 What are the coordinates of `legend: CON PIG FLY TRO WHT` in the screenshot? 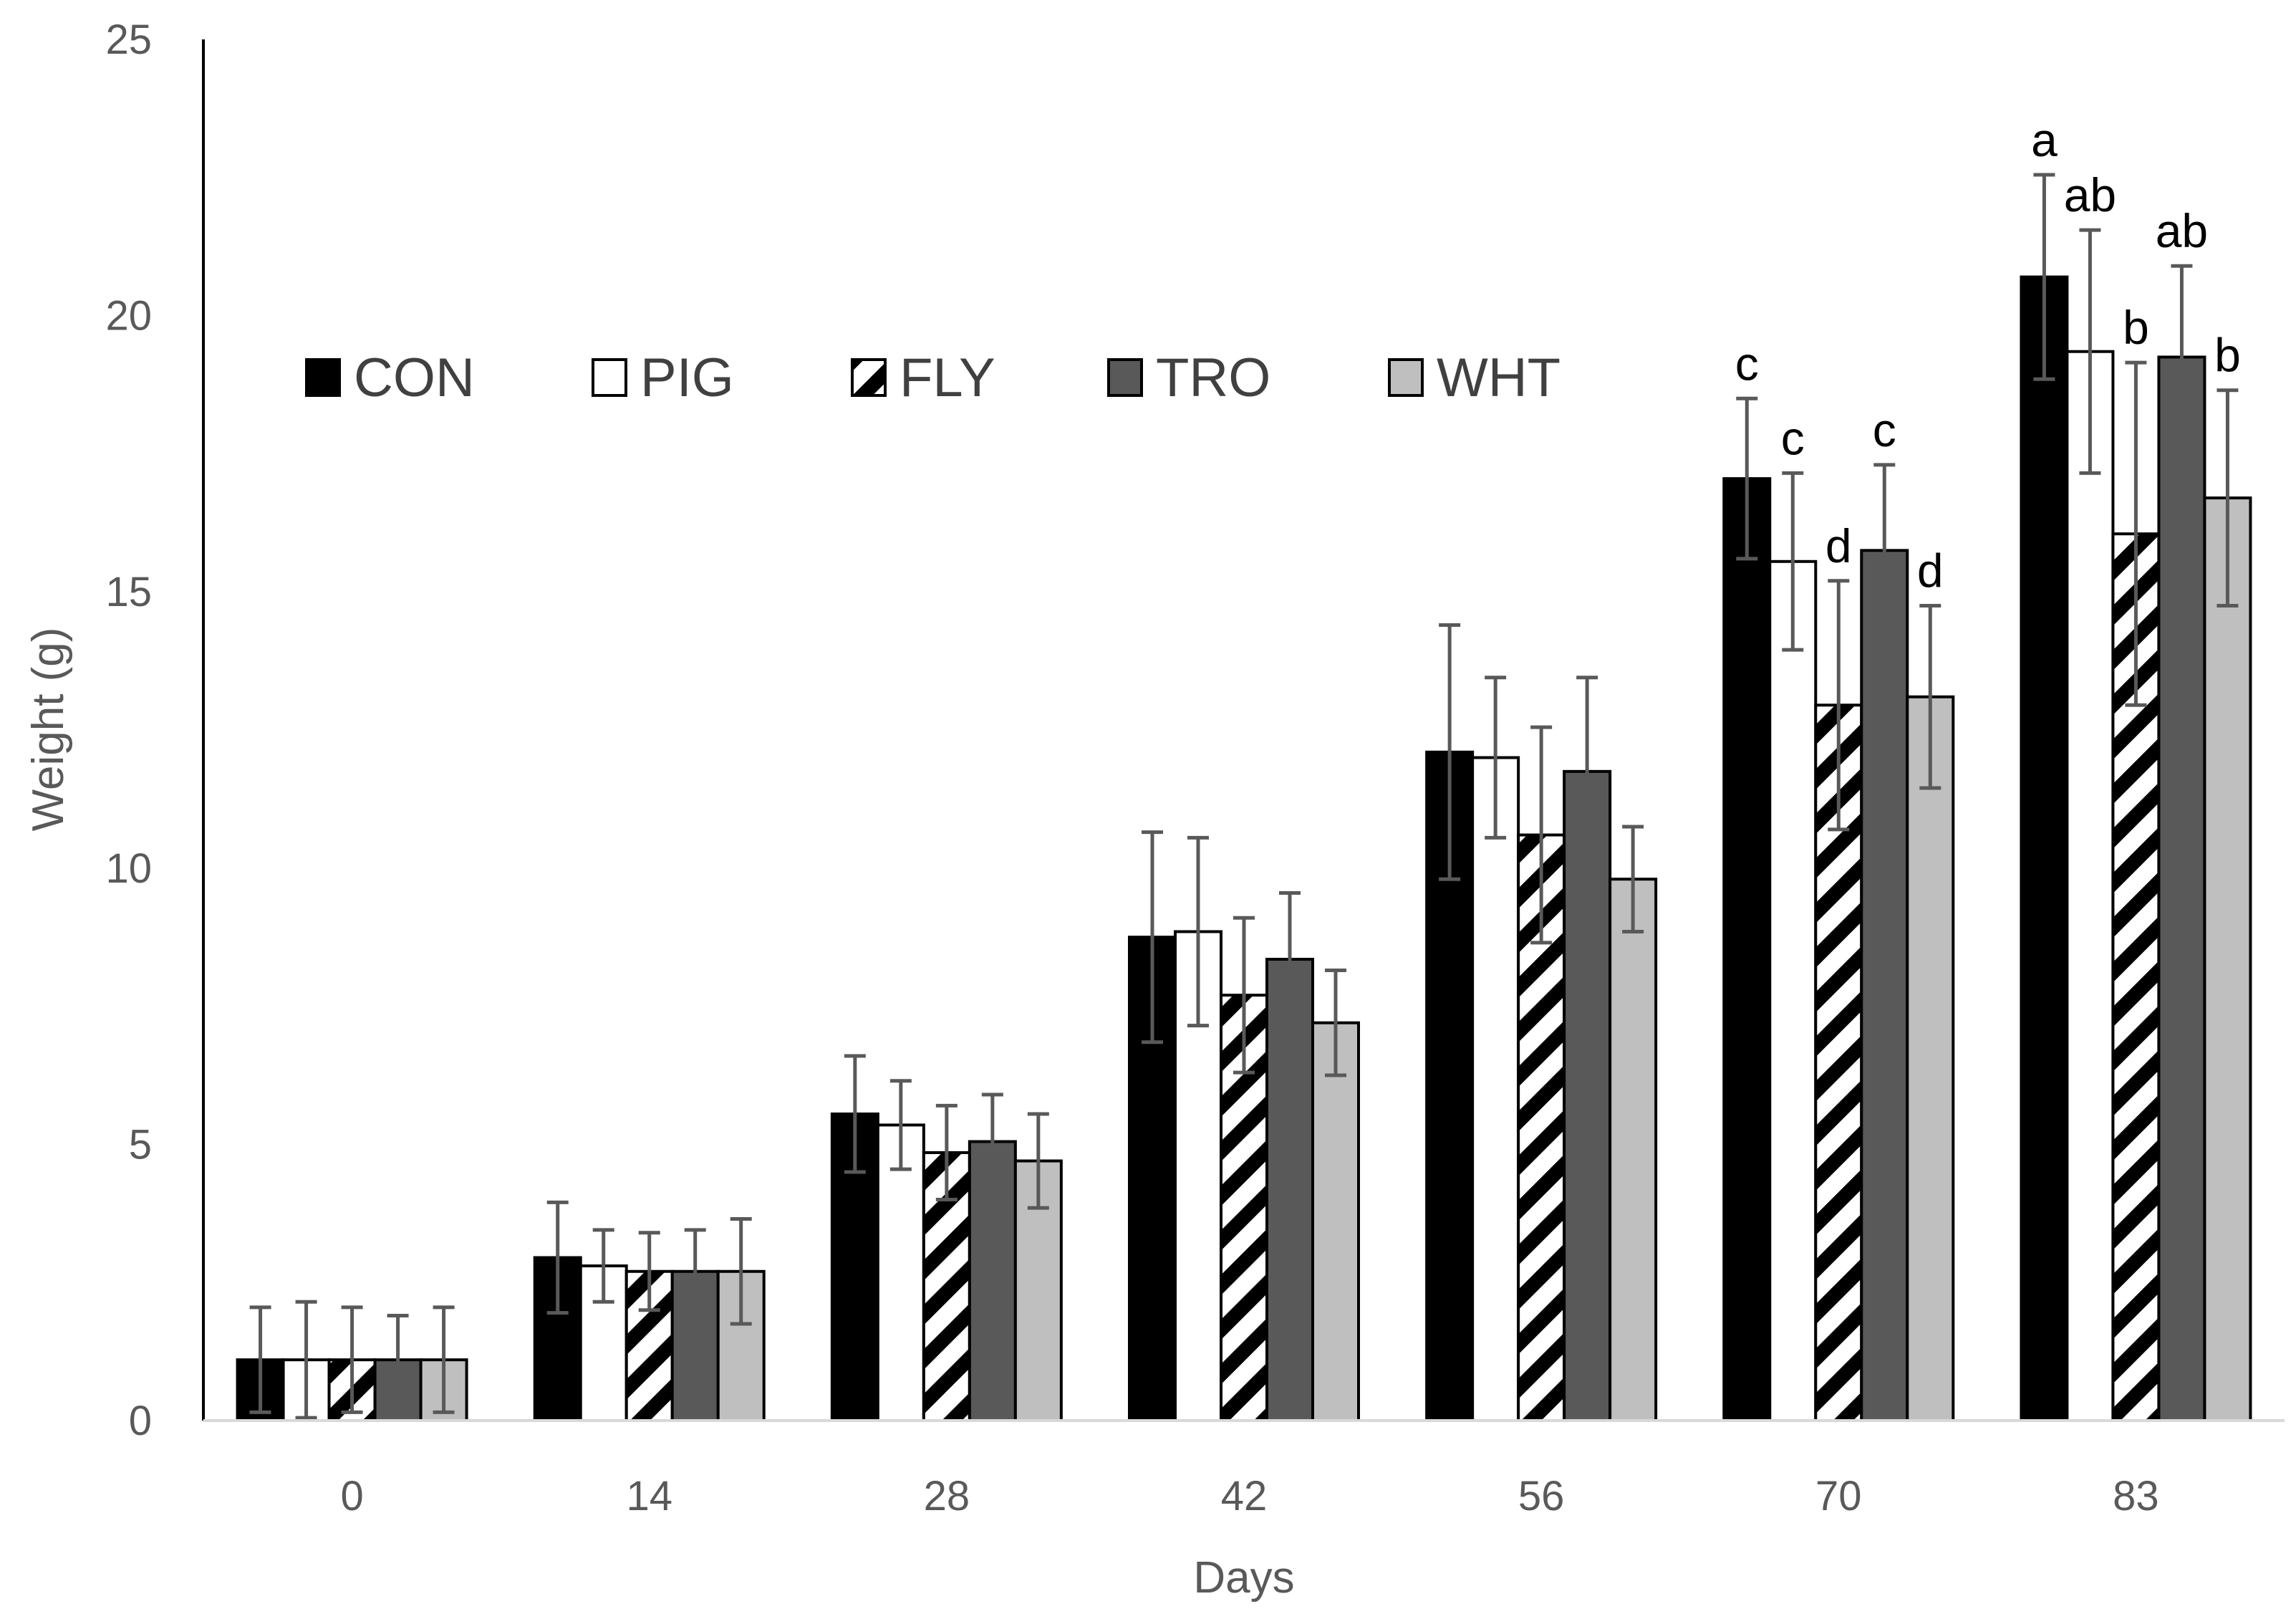 It's located at (933, 378).